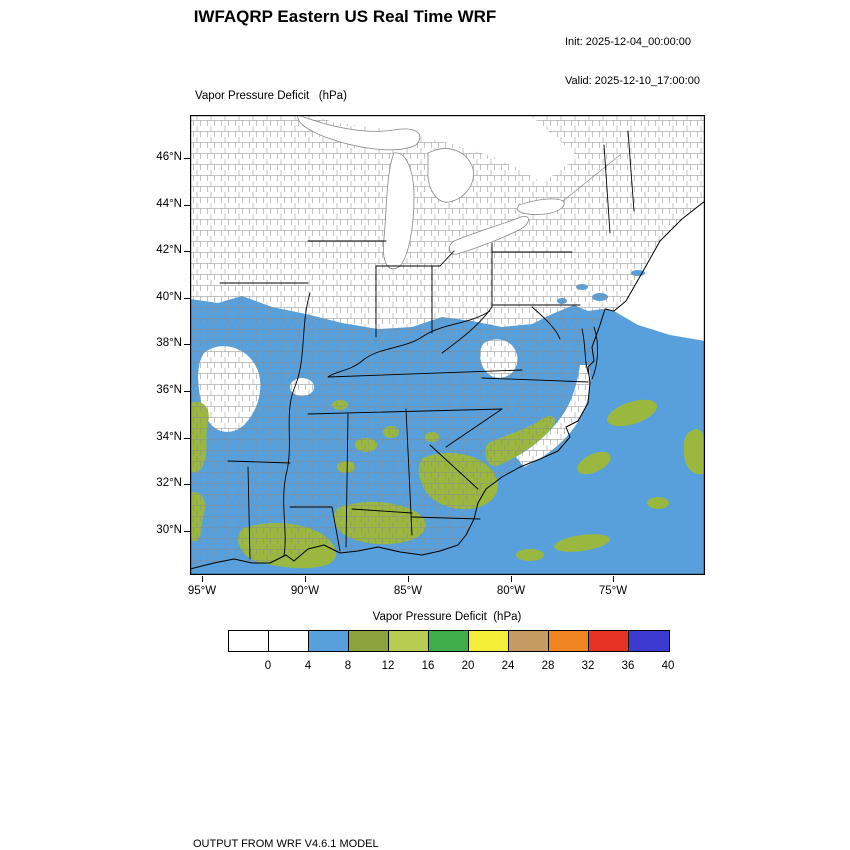 The image size is (850, 850). What do you see at coordinates (508, 666) in the screenshot?
I see `colorbar-tick-label: 24` at bounding box center [508, 666].